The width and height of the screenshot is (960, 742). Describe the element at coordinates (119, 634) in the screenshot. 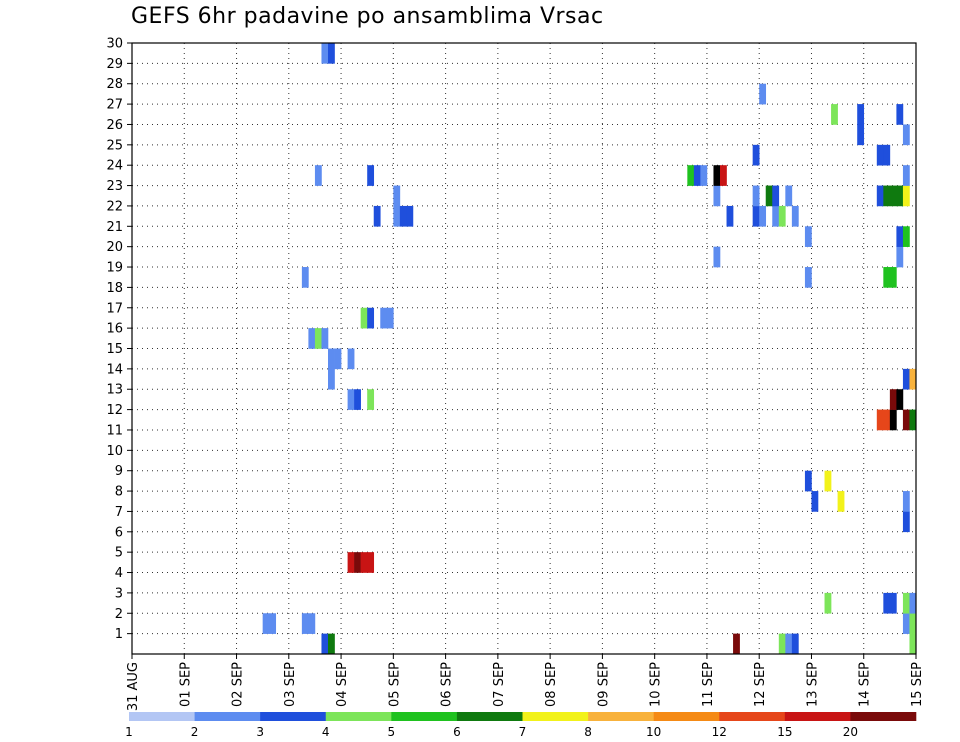

I see `y-tick-label: 1` at that location.